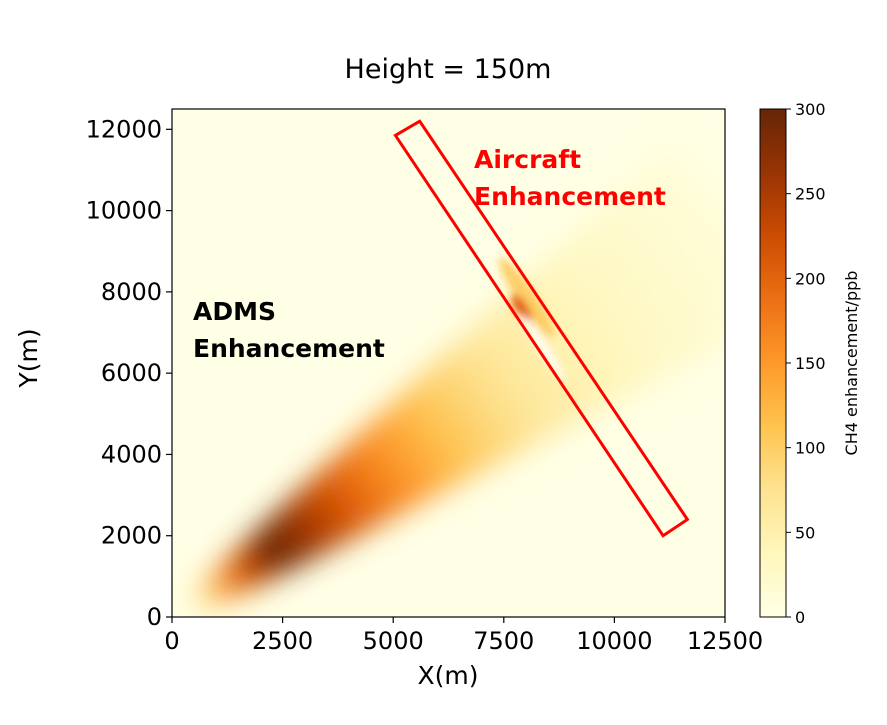  Describe the element at coordinates (851, 363) in the screenshot. I see `colorbar-label: CH4 enhancement/ppb` at that location.